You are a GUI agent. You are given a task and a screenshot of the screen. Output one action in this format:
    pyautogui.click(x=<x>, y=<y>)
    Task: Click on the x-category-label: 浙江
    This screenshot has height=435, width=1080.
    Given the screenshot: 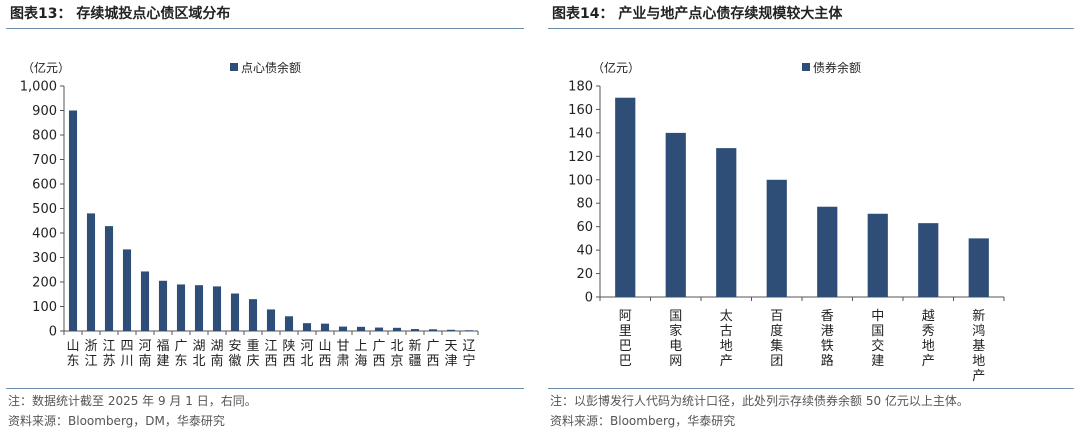 What is the action you would take?
    pyautogui.click(x=90, y=354)
    